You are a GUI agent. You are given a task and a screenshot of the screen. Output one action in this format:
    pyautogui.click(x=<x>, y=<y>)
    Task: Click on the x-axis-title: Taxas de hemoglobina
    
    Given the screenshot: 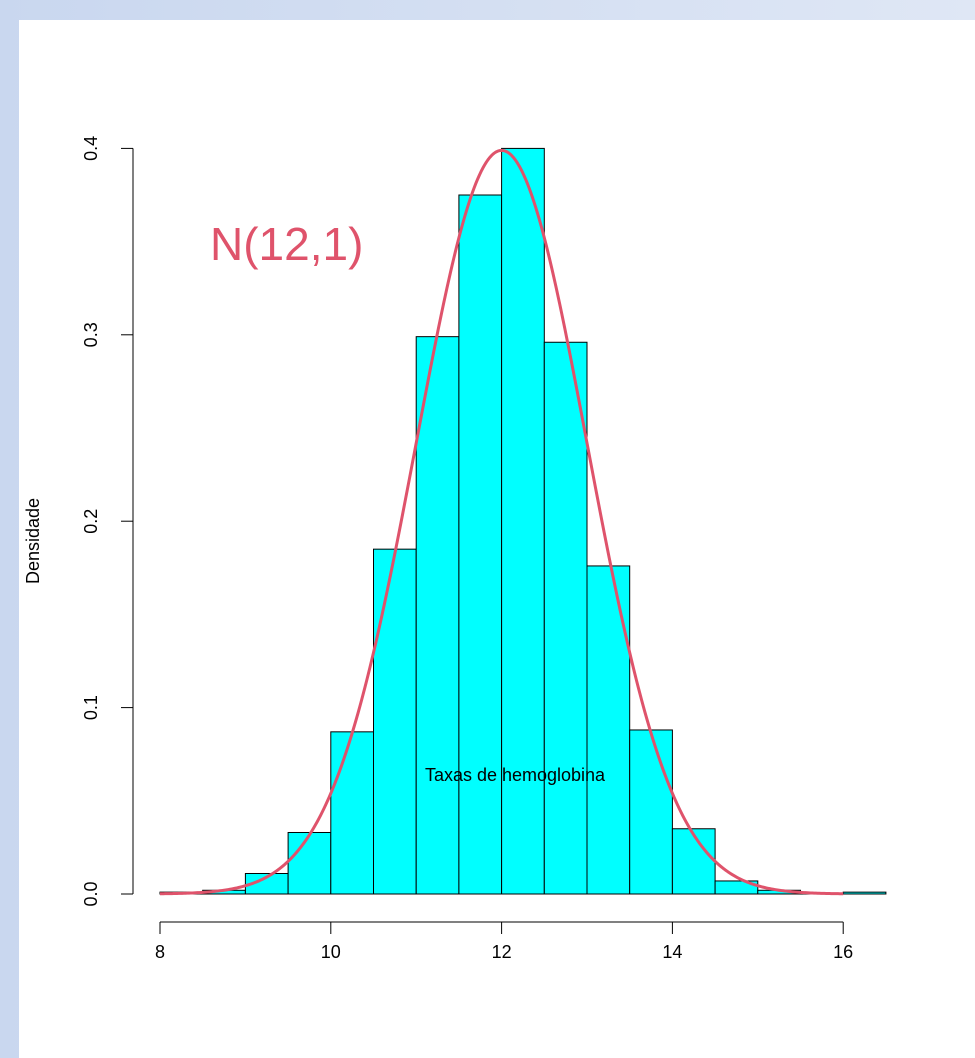 What is the action you would take?
    pyautogui.click(x=515, y=775)
    